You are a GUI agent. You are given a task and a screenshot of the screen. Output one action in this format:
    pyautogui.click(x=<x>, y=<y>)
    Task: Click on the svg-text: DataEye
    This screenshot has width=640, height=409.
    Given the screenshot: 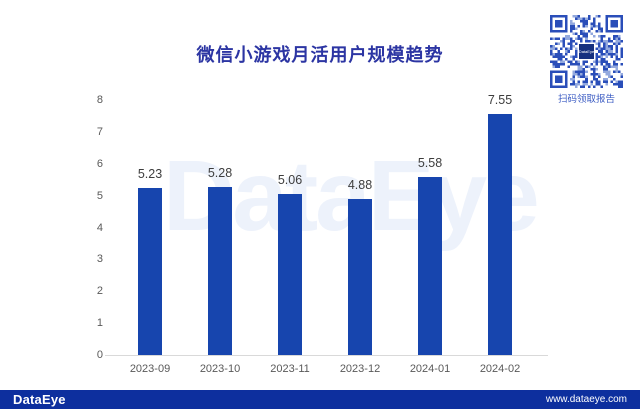 What is the action you would take?
    pyautogui.click(x=587, y=51)
    